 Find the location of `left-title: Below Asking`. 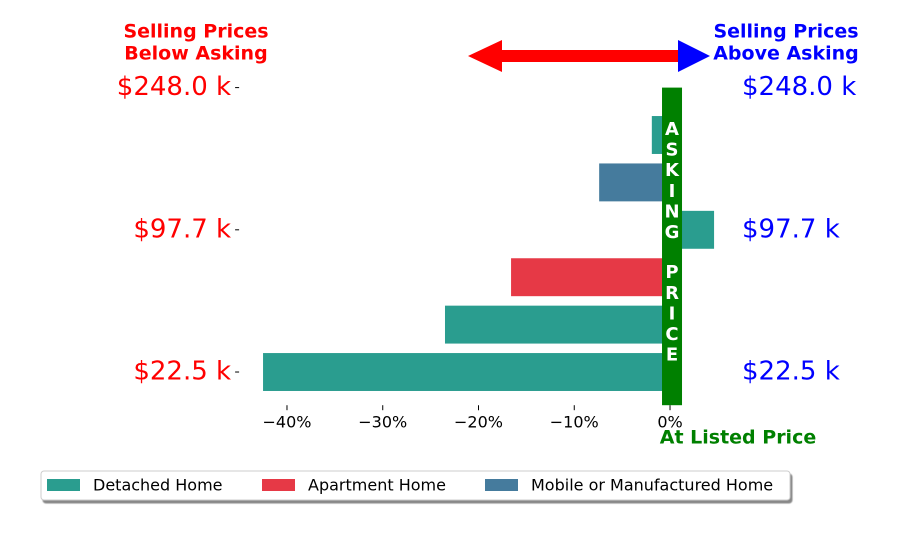

left-title: Below Asking is located at coordinates (195, 54).